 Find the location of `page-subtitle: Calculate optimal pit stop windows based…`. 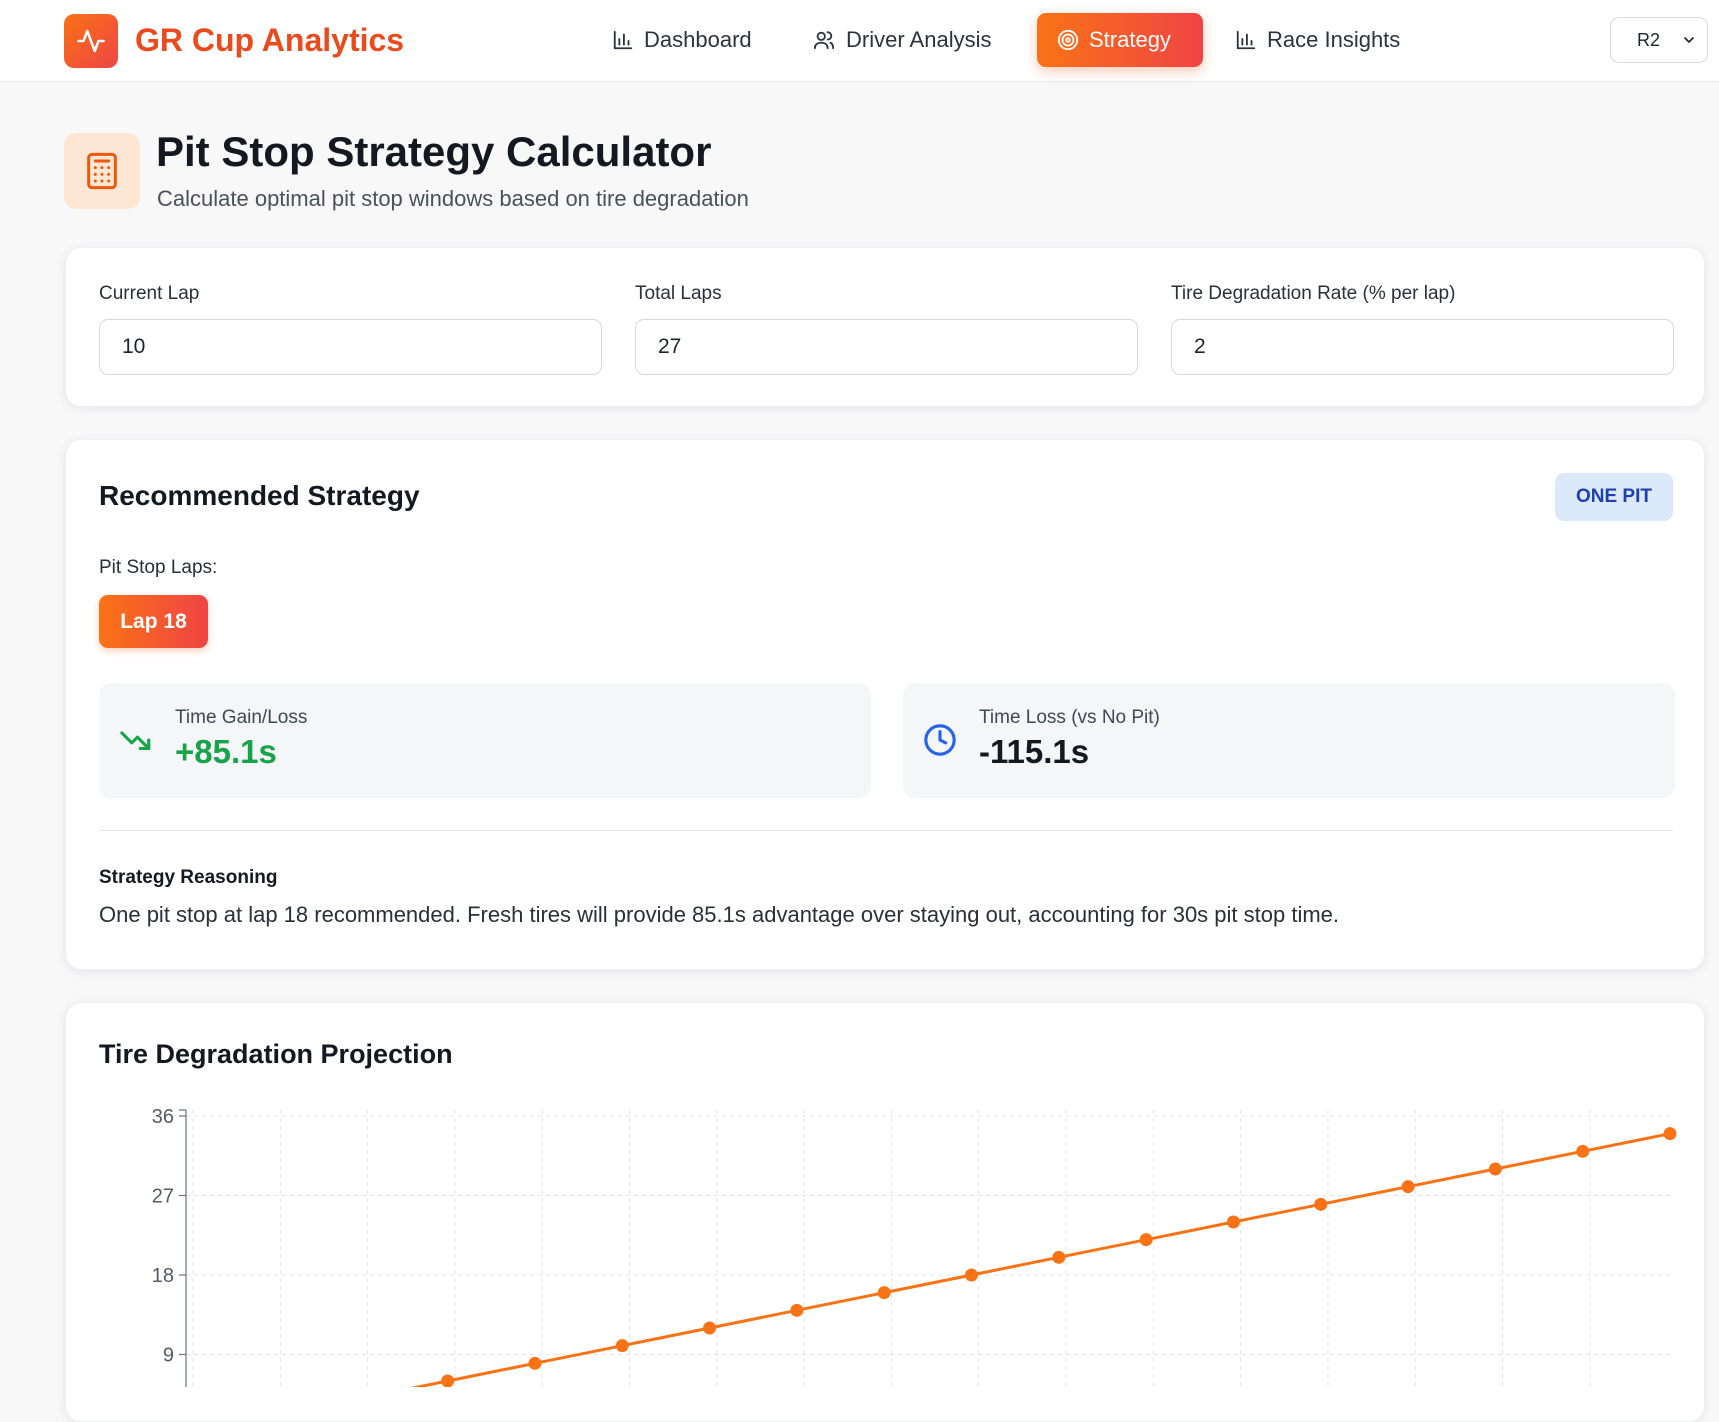

page-subtitle: Calculate optimal pit stop windows based… is located at coordinates (453, 198).